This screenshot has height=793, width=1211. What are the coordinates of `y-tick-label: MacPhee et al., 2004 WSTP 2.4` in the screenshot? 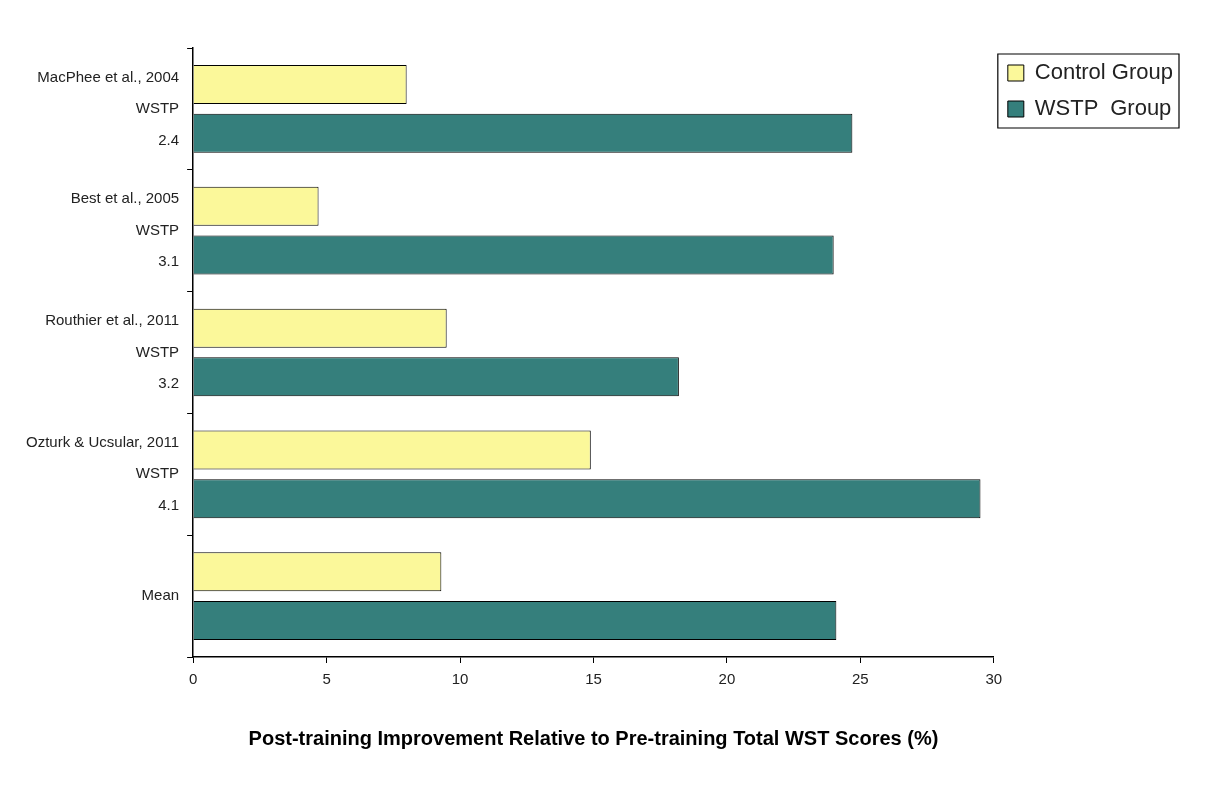 It's located at (108, 107).